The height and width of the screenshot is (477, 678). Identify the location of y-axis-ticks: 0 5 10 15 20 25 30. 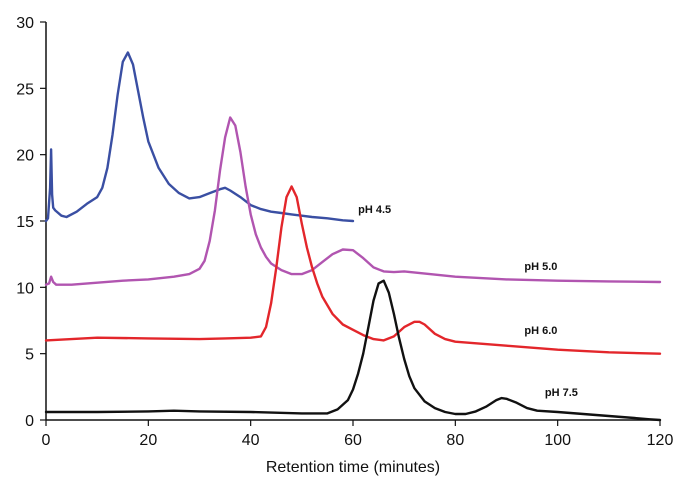
(31, 222).